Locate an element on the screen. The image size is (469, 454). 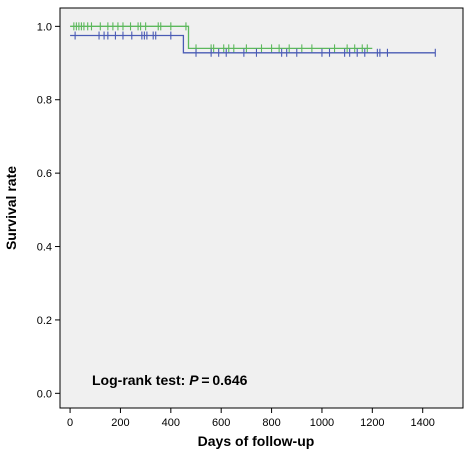
y-tick-label: 0.0 is located at coordinates (44, 394).